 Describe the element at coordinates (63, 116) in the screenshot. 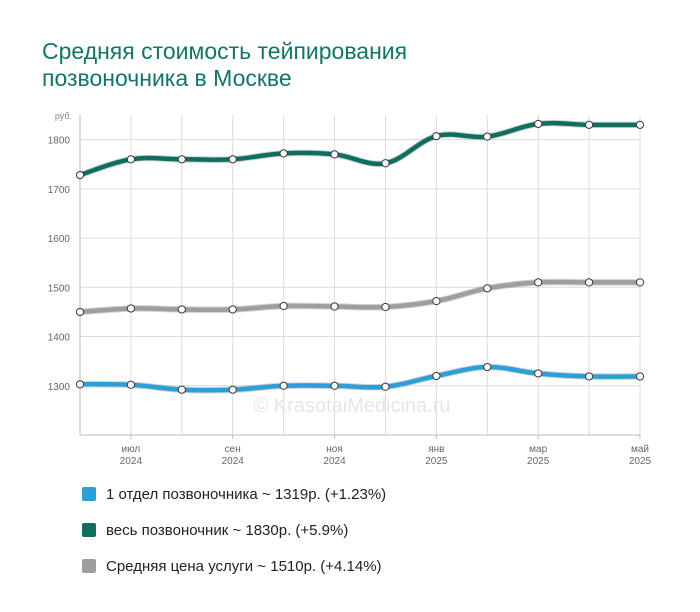

I see `y-unit-label: руб.` at that location.